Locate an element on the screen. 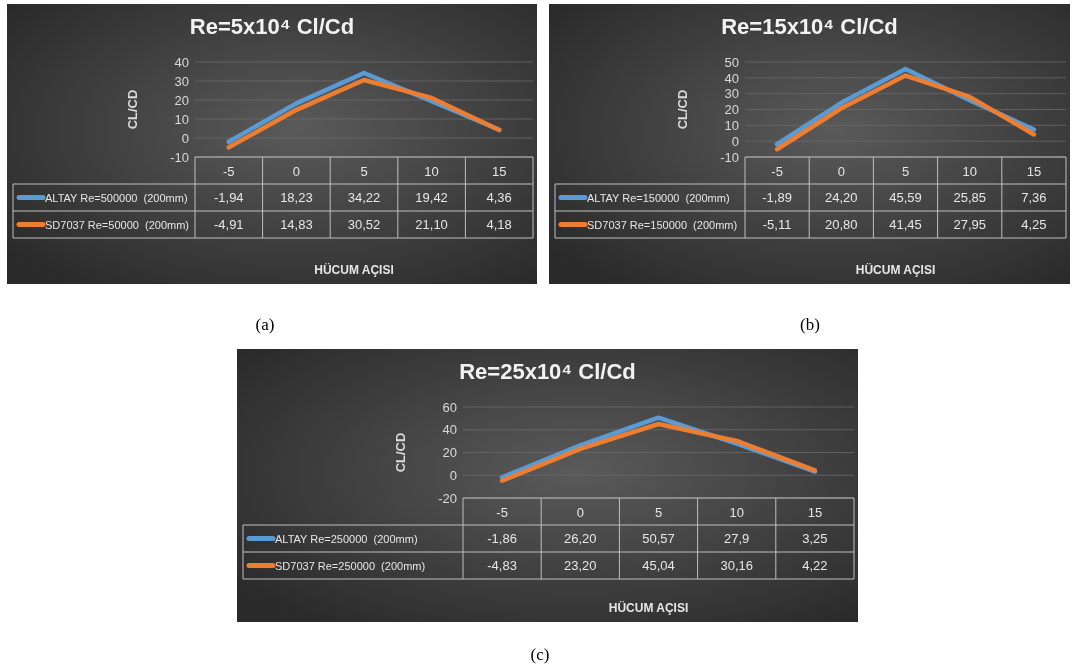  data-label: -1,94 is located at coordinates (228, 197).